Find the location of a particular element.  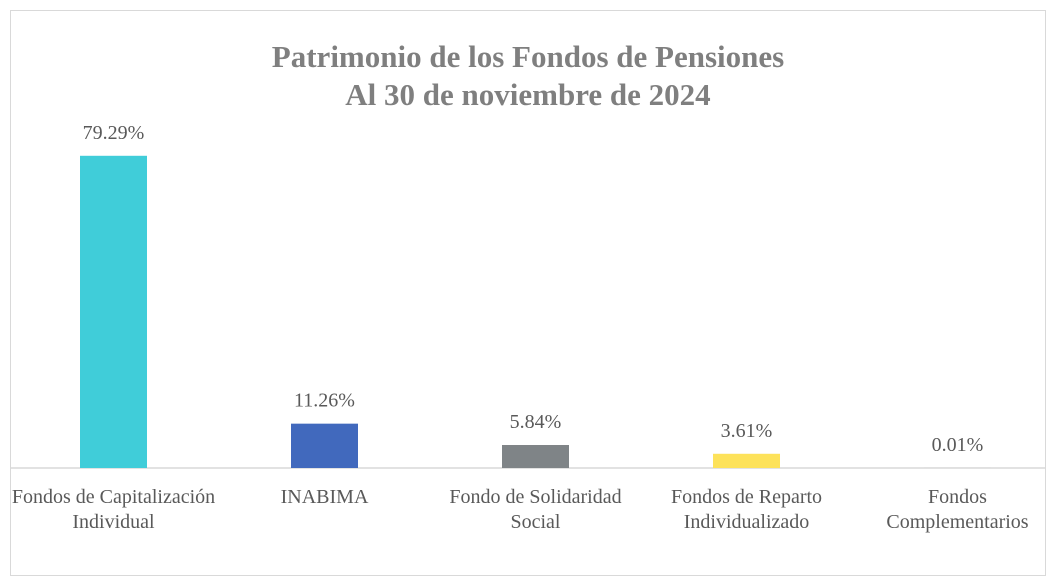

data-label: 79.29% is located at coordinates (114, 133).